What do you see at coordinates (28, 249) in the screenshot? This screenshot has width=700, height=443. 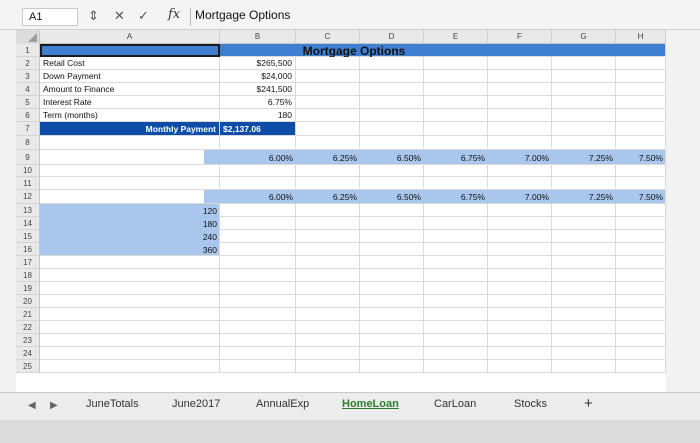 I see `row-header-16: 16` at bounding box center [28, 249].